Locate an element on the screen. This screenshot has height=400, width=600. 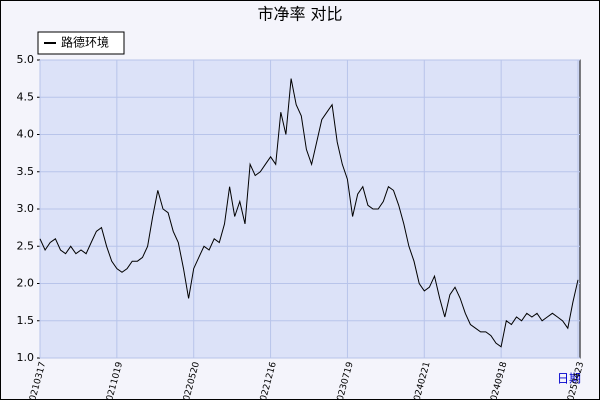
y-tick-label: 5.0 is located at coordinates (26, 59).